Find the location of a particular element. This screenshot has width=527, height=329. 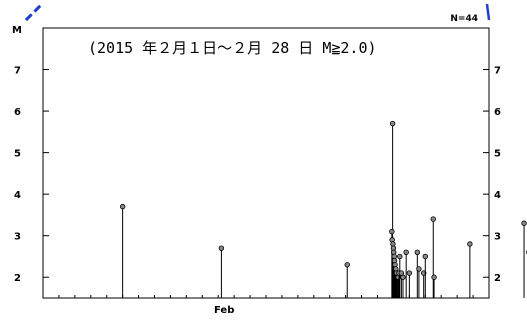

y-tick-label-left: 6 is located at coordinates (17, 112).